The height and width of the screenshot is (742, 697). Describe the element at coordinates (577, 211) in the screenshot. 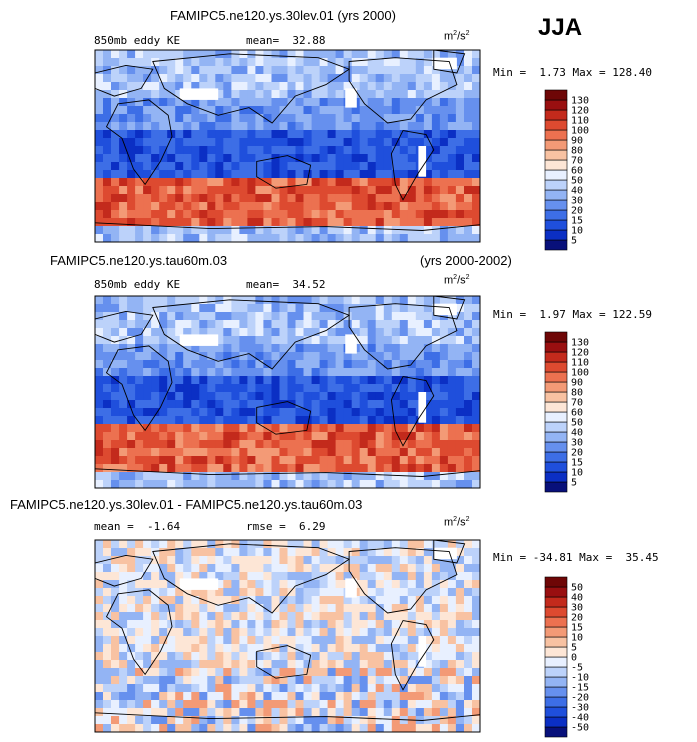

I see `colorbar-tick-label: 20` at that location.